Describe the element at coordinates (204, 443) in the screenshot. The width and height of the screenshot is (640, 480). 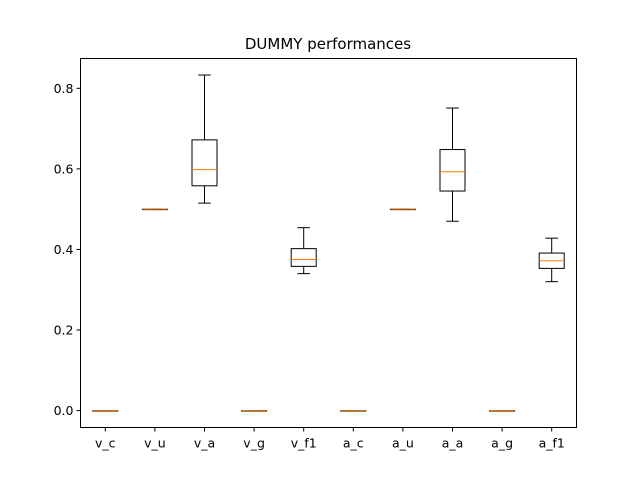
I see `x-tick-label: v_a` at that location.